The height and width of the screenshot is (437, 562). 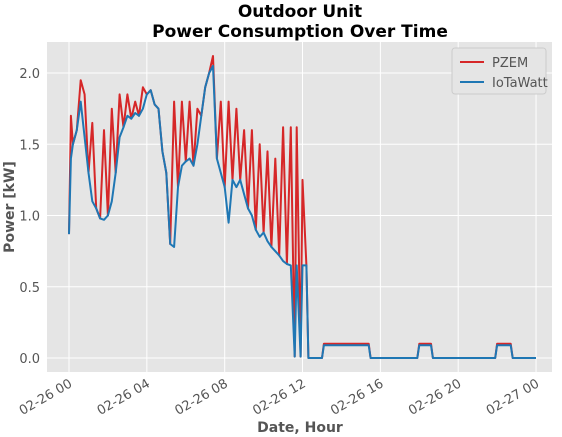 I want to click on x-tick-label: 02-26 00, so click(x=46, y=397).